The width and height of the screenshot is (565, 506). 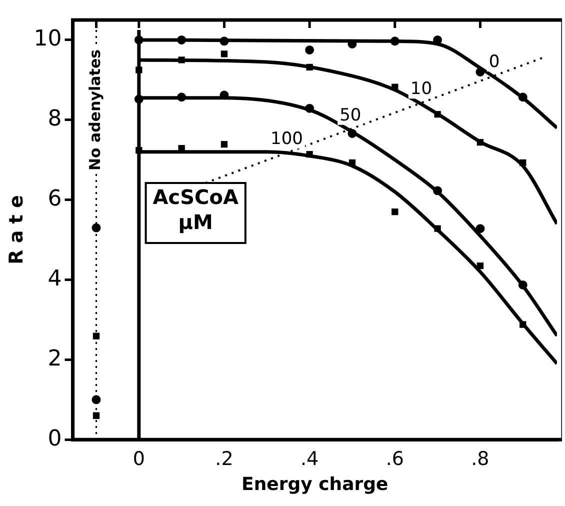 What do you see at coordinates (138, 459) in the screenshot?
I see `x-tick-label: 0` at bounding box center [138, 459].